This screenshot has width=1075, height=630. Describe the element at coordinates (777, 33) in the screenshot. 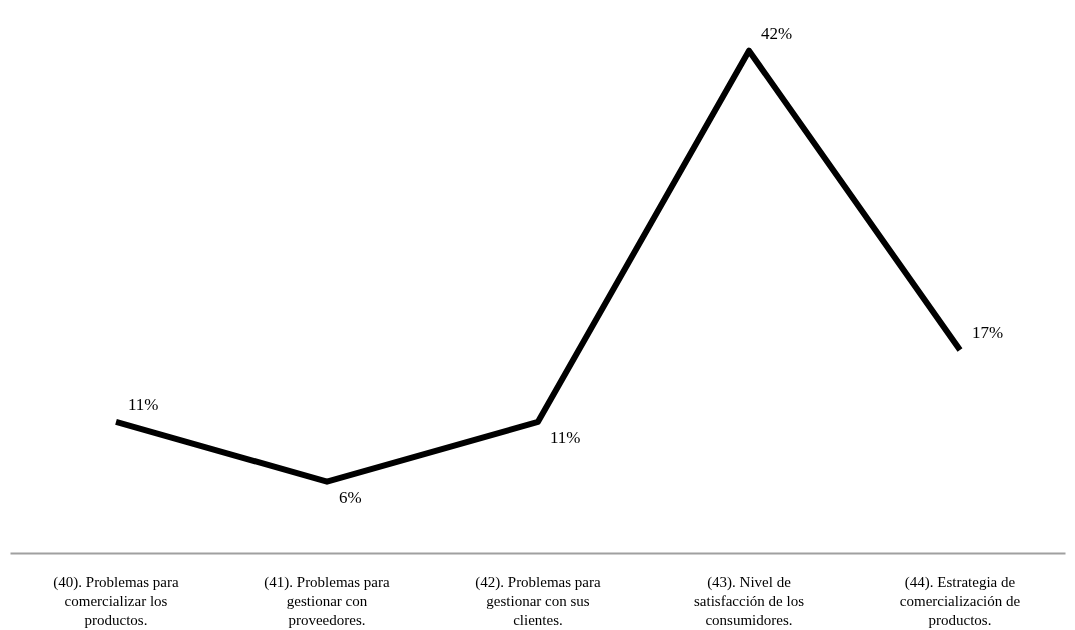

I see `data-label: 42%` at that location.